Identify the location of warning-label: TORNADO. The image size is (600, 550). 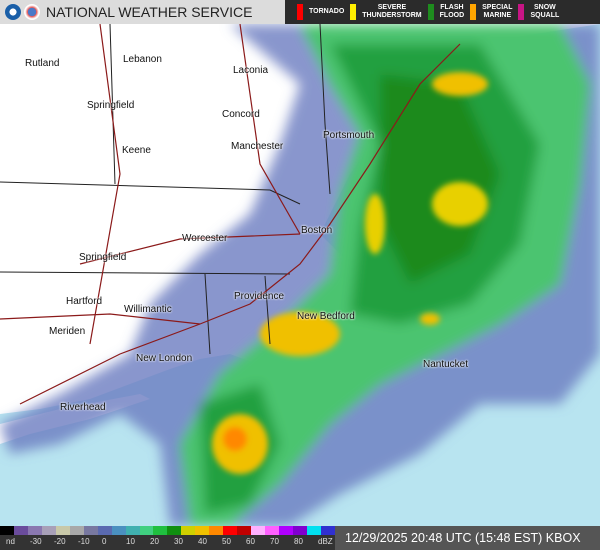
(327, 11).